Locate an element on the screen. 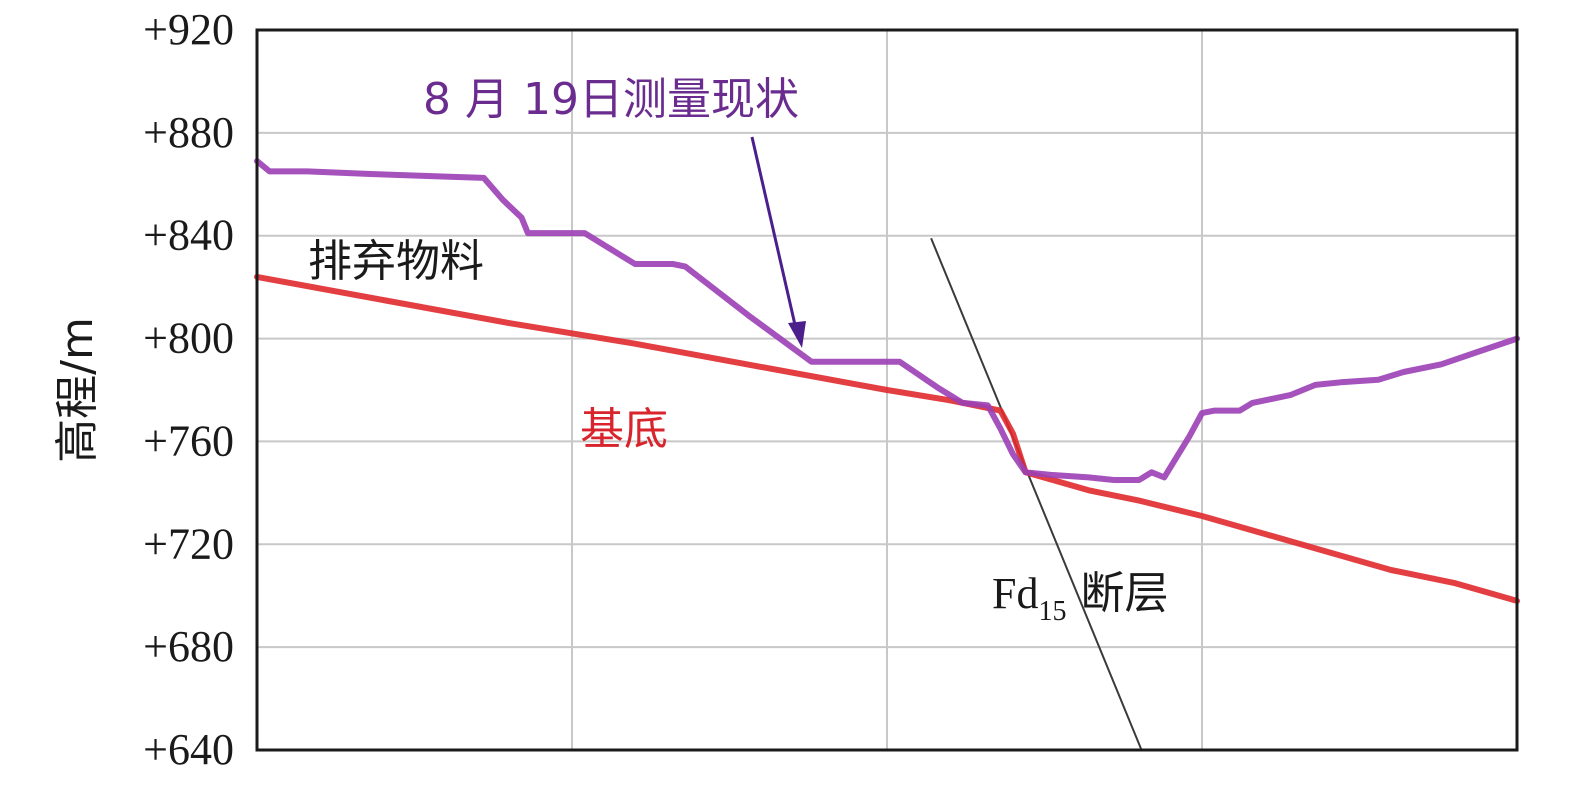 The width and height of the screenshot is (1575, 786). y-tick-labels: +920 +880 +840 +800 +760 +720 +680 +640 is located at coordinates (188, 389).